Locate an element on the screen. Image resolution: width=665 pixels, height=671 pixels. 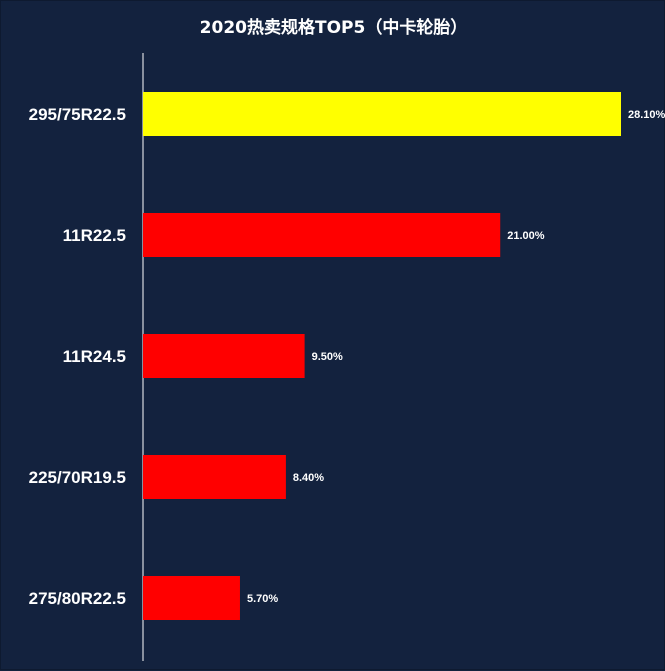
category-label-4: 275/80R22.5 is located at coordinates (77, 598).